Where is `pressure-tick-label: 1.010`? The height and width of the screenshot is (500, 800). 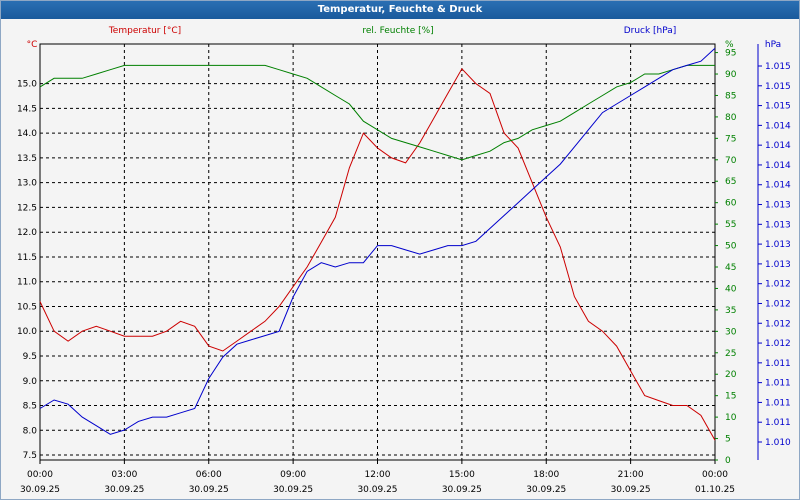 pressure-tick-label: 1.010 is located at coordinates (778, 443).